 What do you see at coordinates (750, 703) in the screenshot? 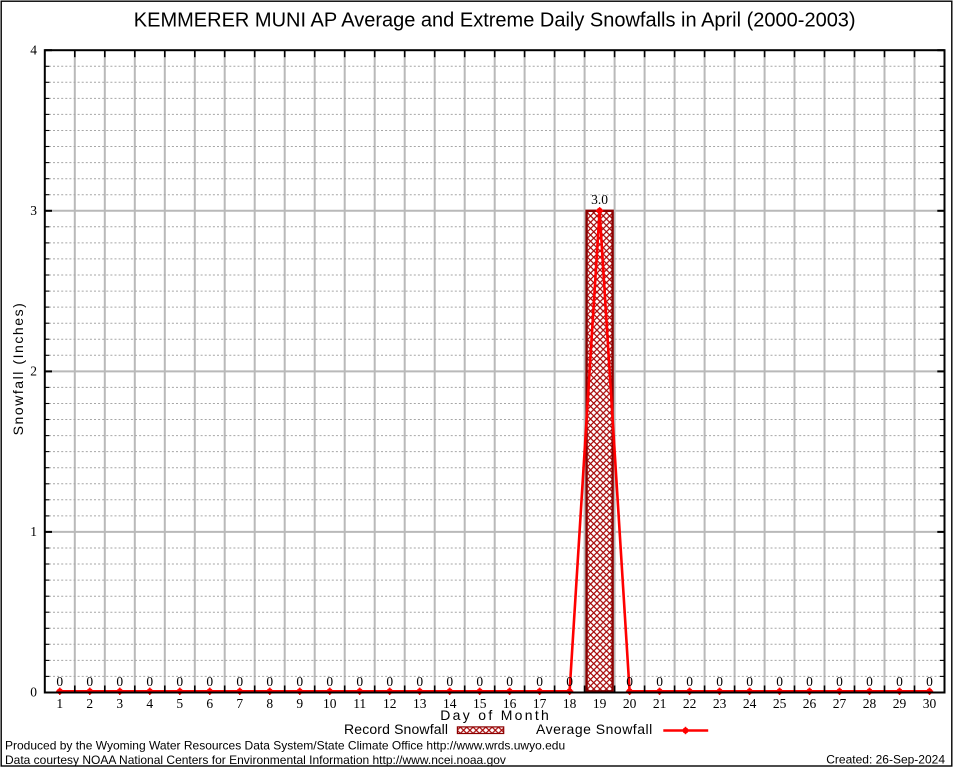
I see `svg-text: 24` at bounding box center [750, 703].